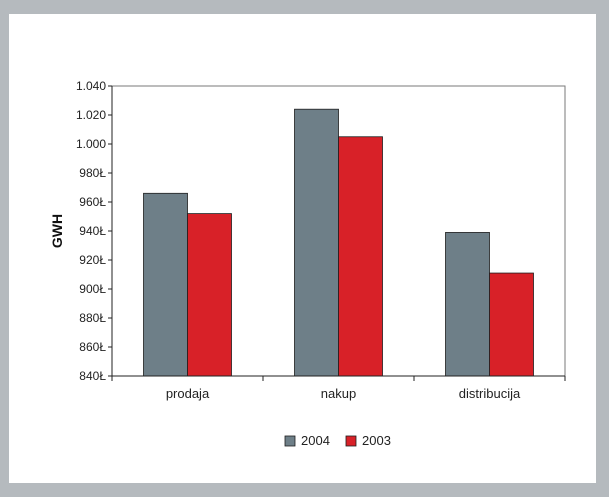 The width and height of the screenshot is (609, 497). I want to click on y-tick-label: 880Ł, so click(92, 318).